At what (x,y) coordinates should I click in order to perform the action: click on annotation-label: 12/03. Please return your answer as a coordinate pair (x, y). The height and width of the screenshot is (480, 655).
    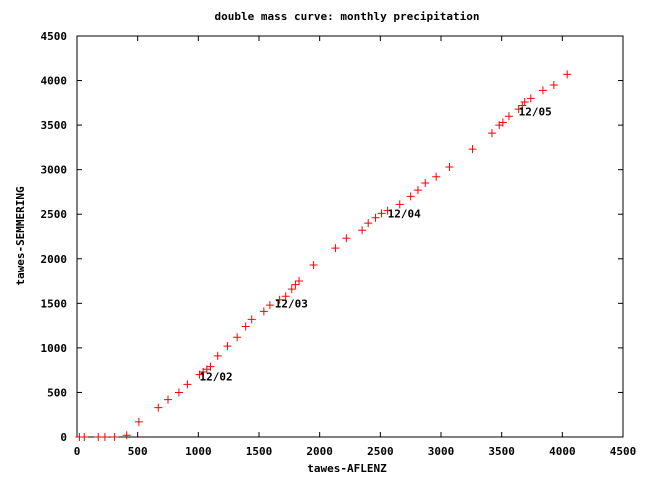
    Looking at the image, I should click on (291, 303).